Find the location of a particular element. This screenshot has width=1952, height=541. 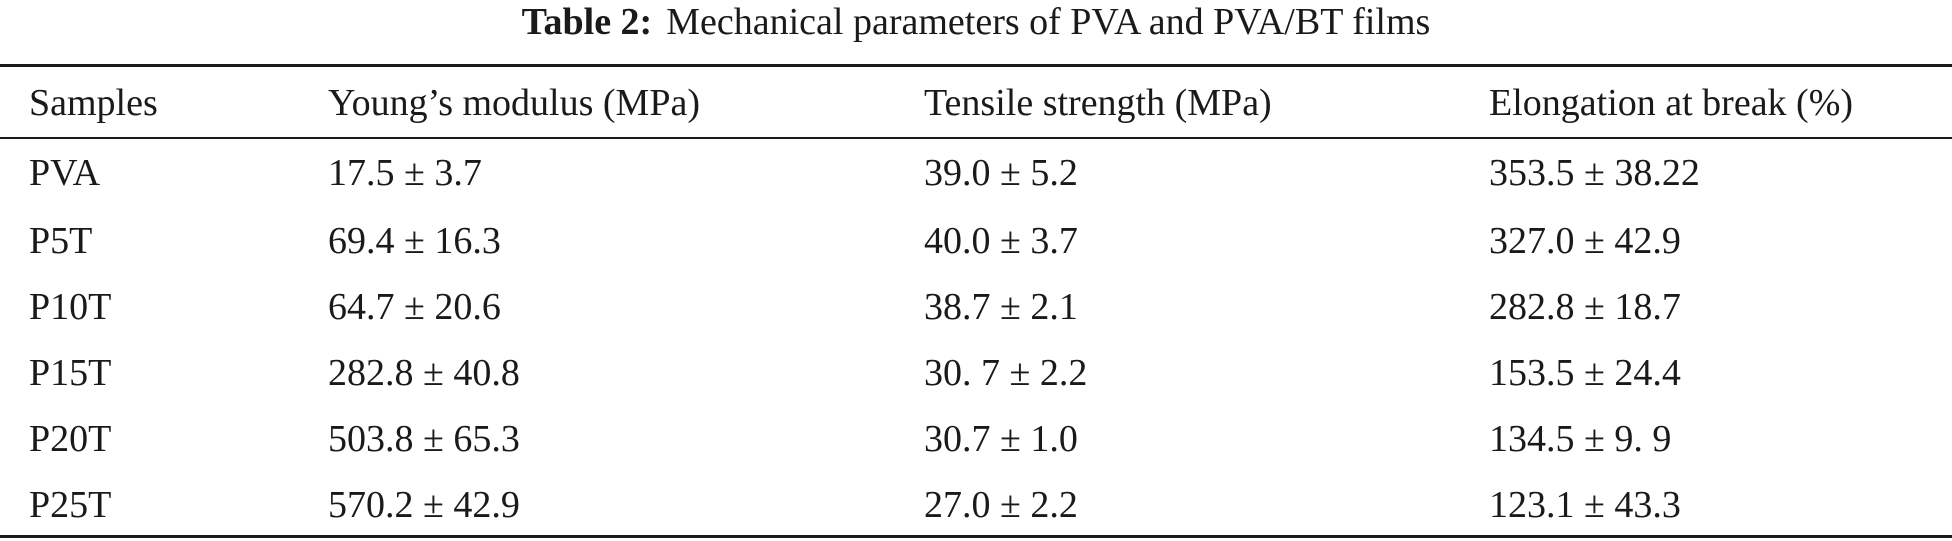

table-row: P5T 69.4 ± 16.3 40.0 ± 3.7 327.0 ± 42.9 is located at coordinates (976, 241).